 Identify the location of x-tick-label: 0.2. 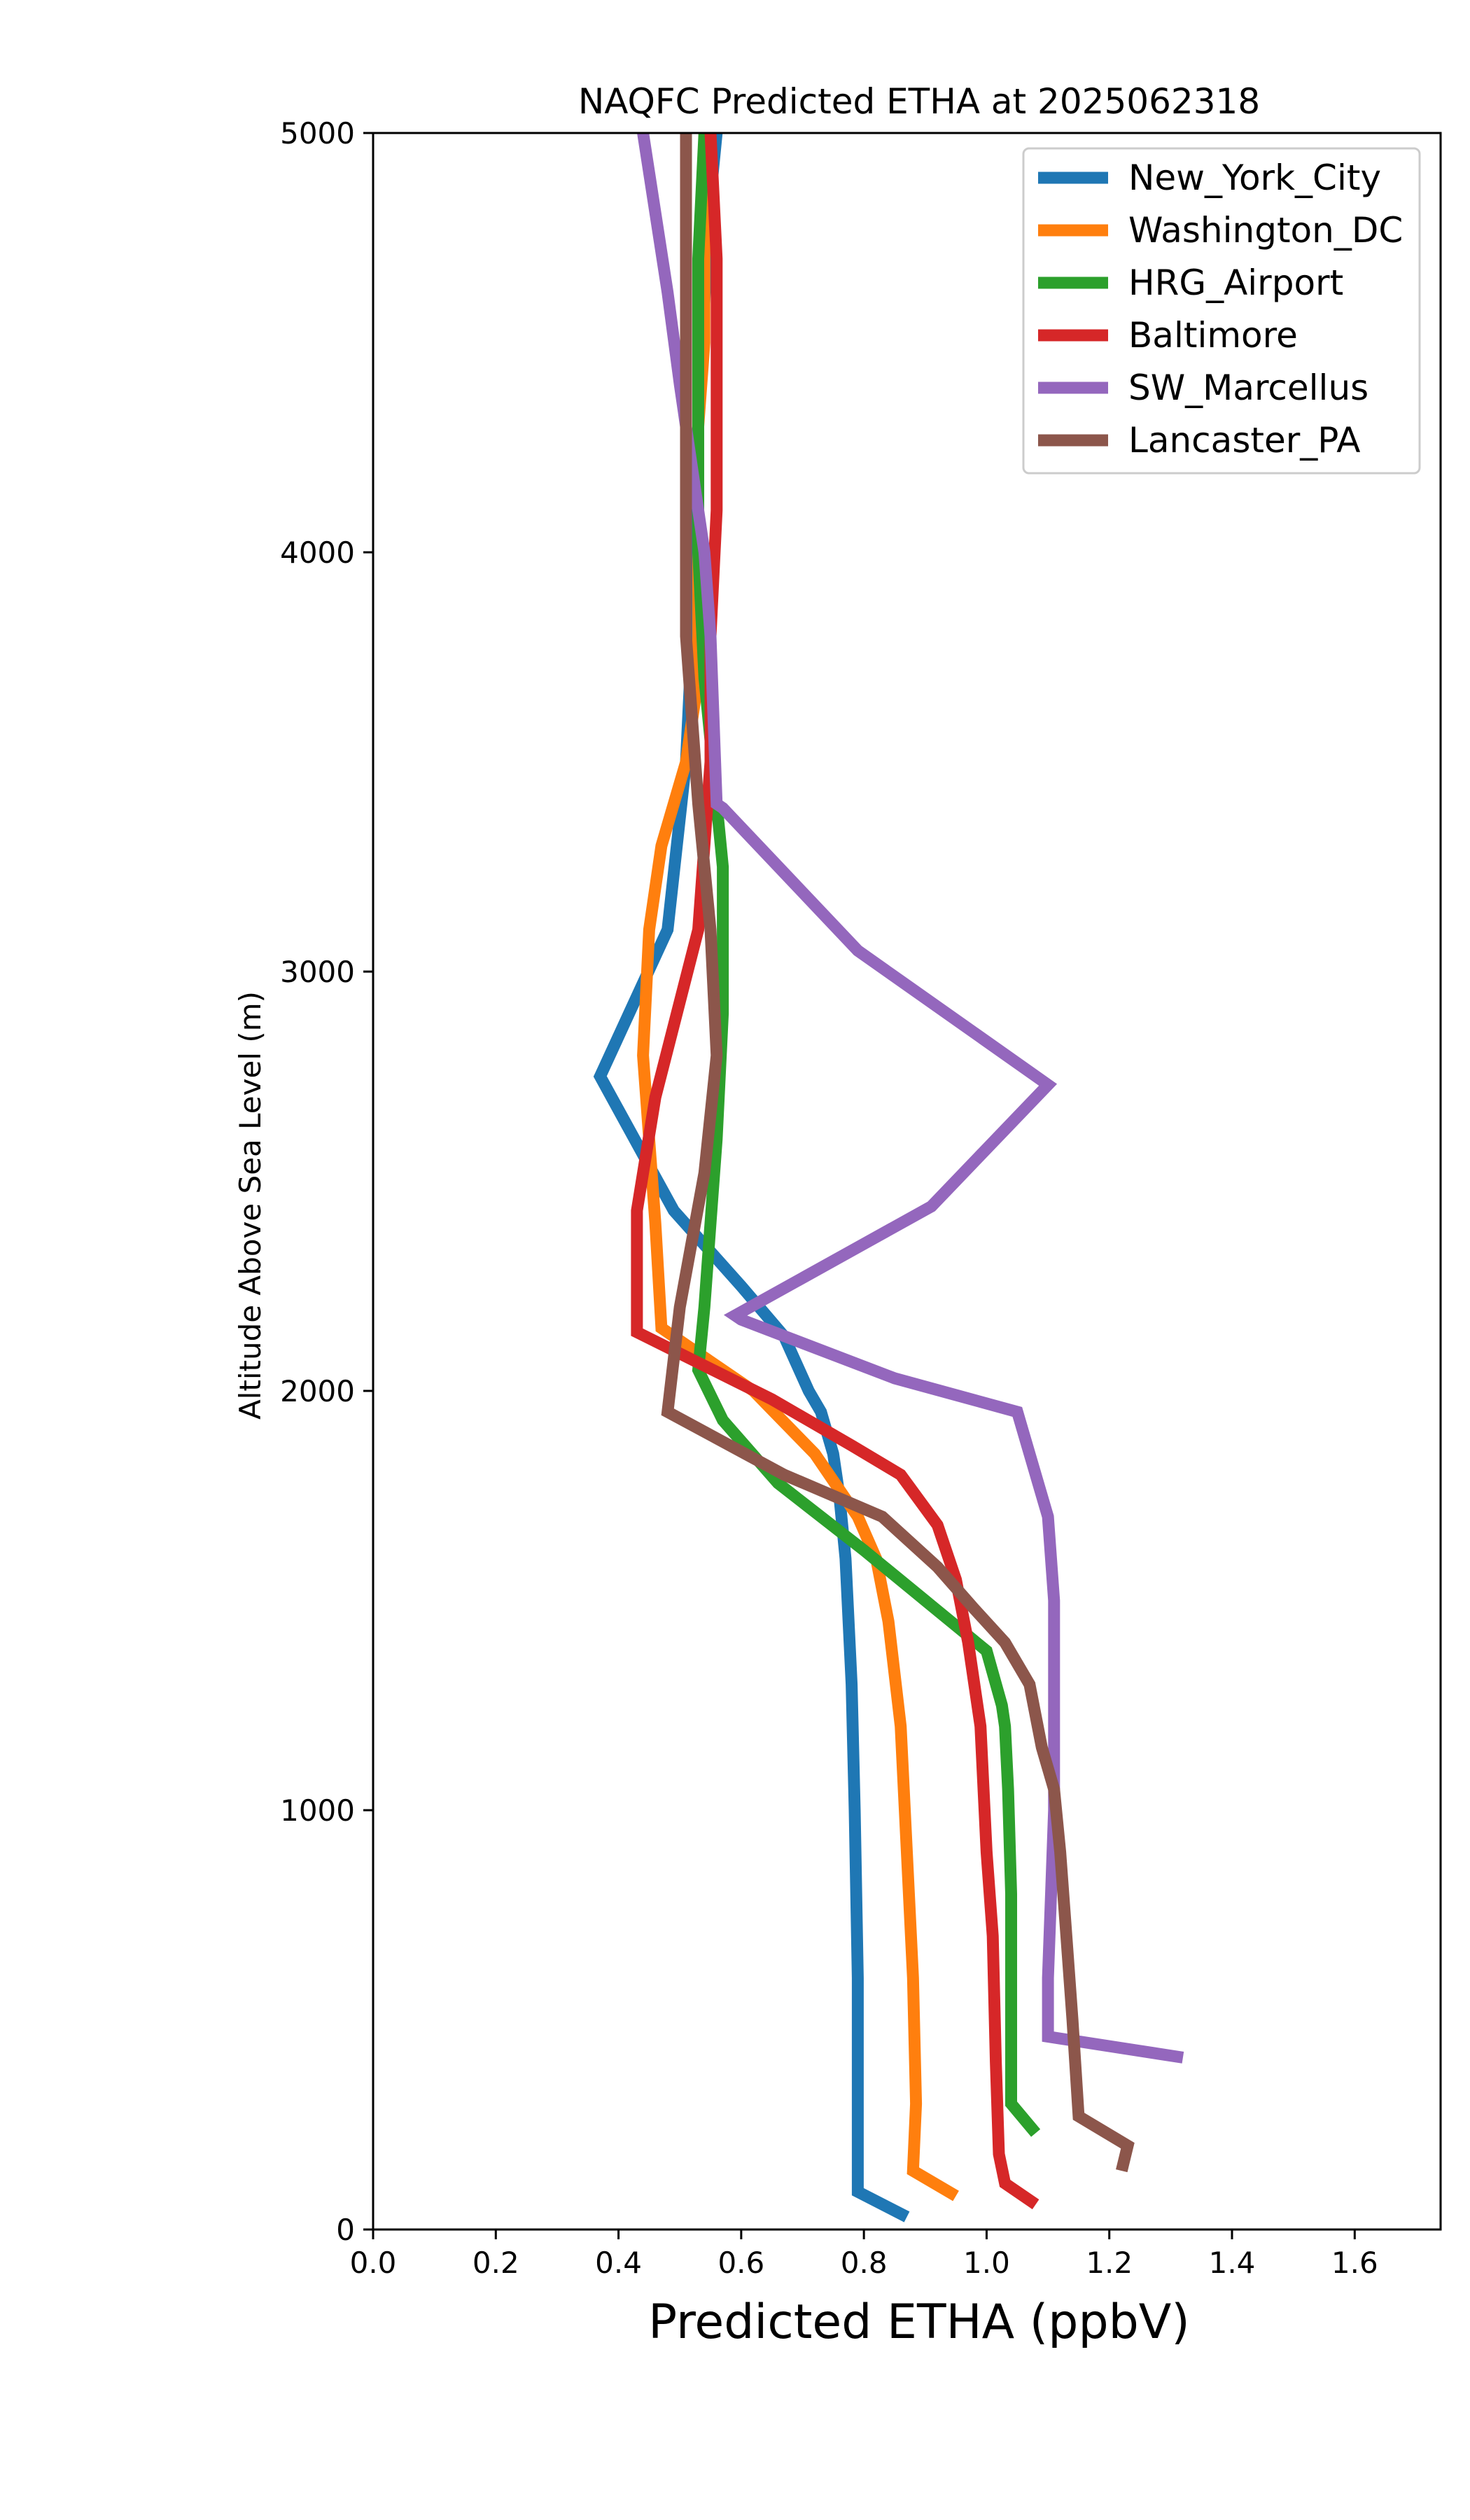
(495, 2263).